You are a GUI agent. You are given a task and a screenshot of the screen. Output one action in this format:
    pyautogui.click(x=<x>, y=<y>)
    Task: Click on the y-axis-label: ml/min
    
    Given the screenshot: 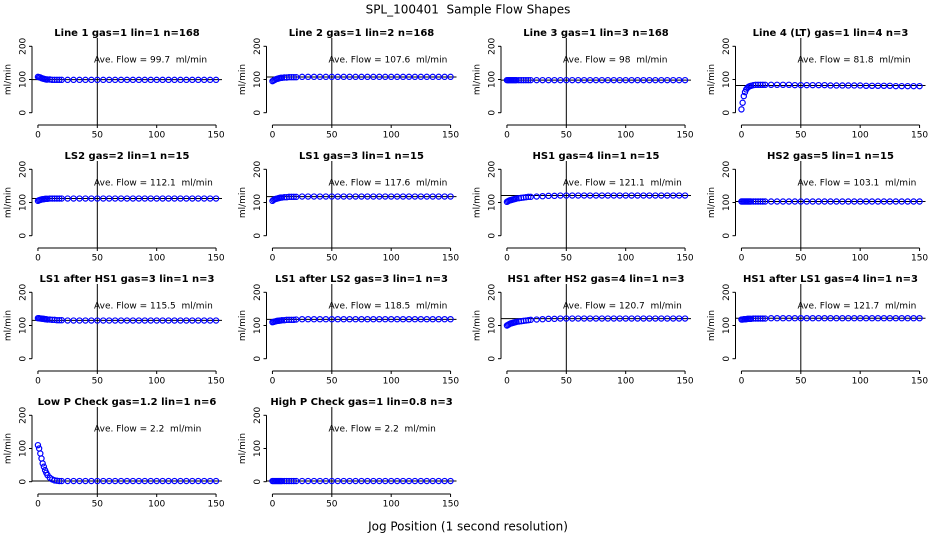 What is the action you would take?
    pyautogui.click(x=9, y=202)
    